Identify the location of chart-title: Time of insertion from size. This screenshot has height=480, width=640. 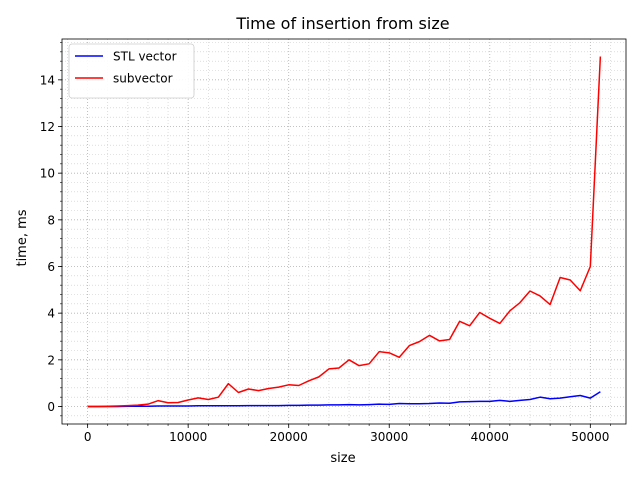
(342, 23).